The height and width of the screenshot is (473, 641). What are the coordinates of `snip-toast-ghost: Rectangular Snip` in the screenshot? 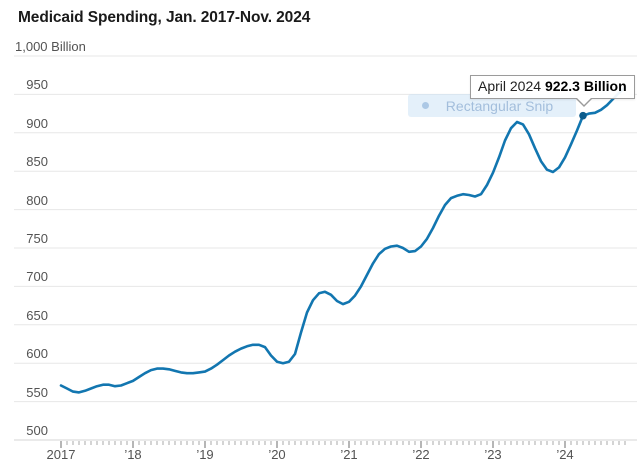 It's located at (492, 105).